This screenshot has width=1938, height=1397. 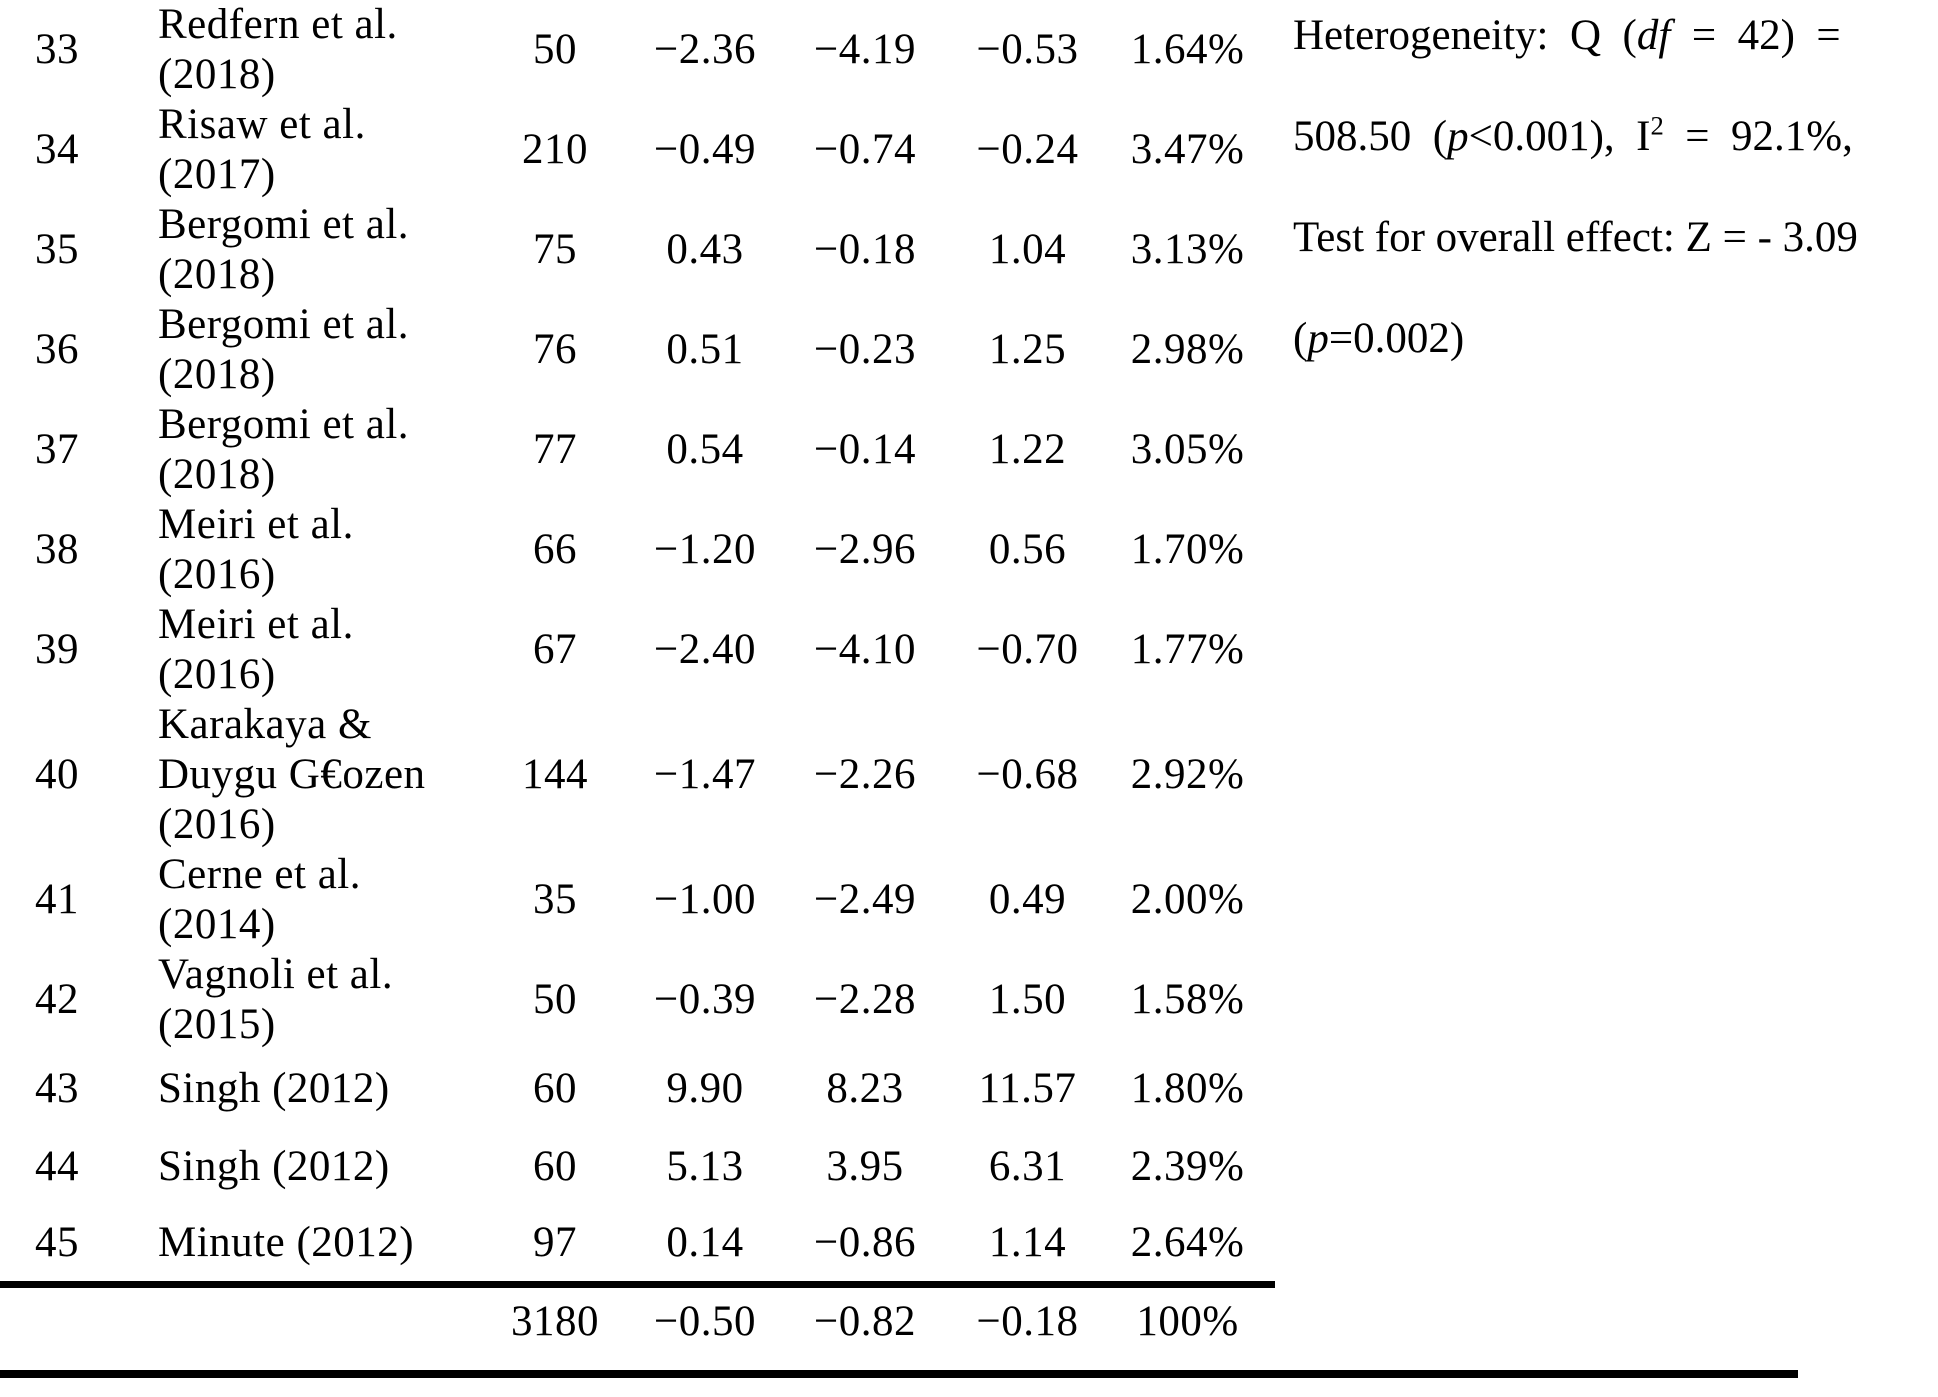 I want to click on effect-size: −1.47, so click(x=704, y=774).